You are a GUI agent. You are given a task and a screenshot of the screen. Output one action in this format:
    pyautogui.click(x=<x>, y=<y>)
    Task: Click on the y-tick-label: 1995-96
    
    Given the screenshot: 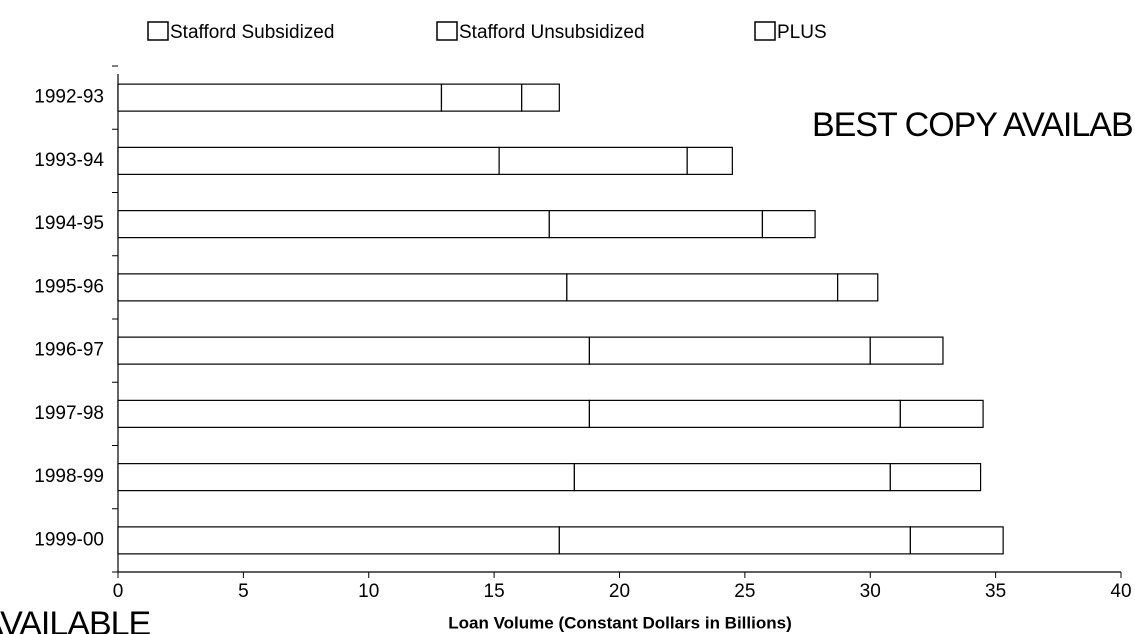 What is the action you would take?
    pyautogui.click(x=69, y=286)
    